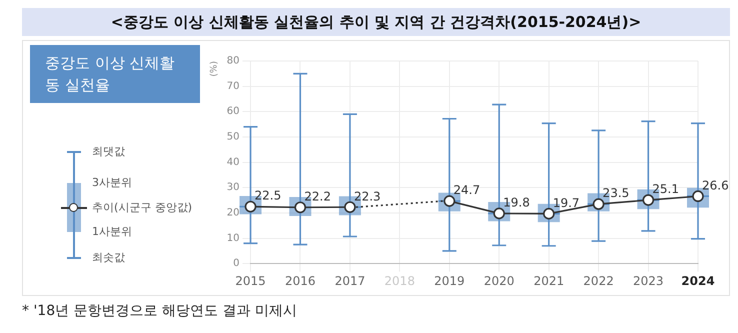 The width and height of the screenshot is (738, 333). Describe the element at coordinates (350, 281) in the screenshot. I see `x-tick-label: 2017` at that location.